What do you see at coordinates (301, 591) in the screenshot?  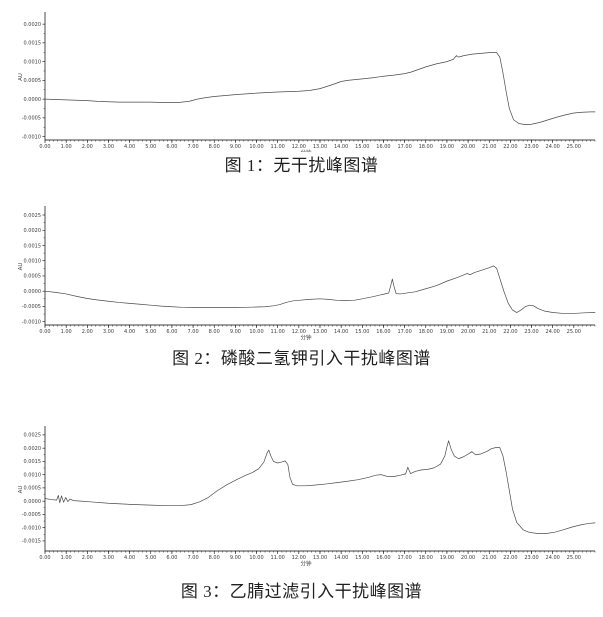 I see `figure-3-caption: 图 3：乙腈过滤引入干扰峰图谱` at bounding box center [301, 591].